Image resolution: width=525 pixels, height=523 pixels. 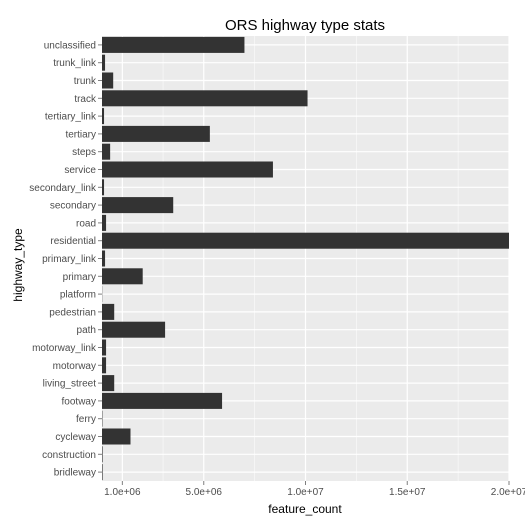 What do you see at coordinates (103, 187) in the screenshot?
I see `bar-secondary_link` at bounding box center [103, 187].